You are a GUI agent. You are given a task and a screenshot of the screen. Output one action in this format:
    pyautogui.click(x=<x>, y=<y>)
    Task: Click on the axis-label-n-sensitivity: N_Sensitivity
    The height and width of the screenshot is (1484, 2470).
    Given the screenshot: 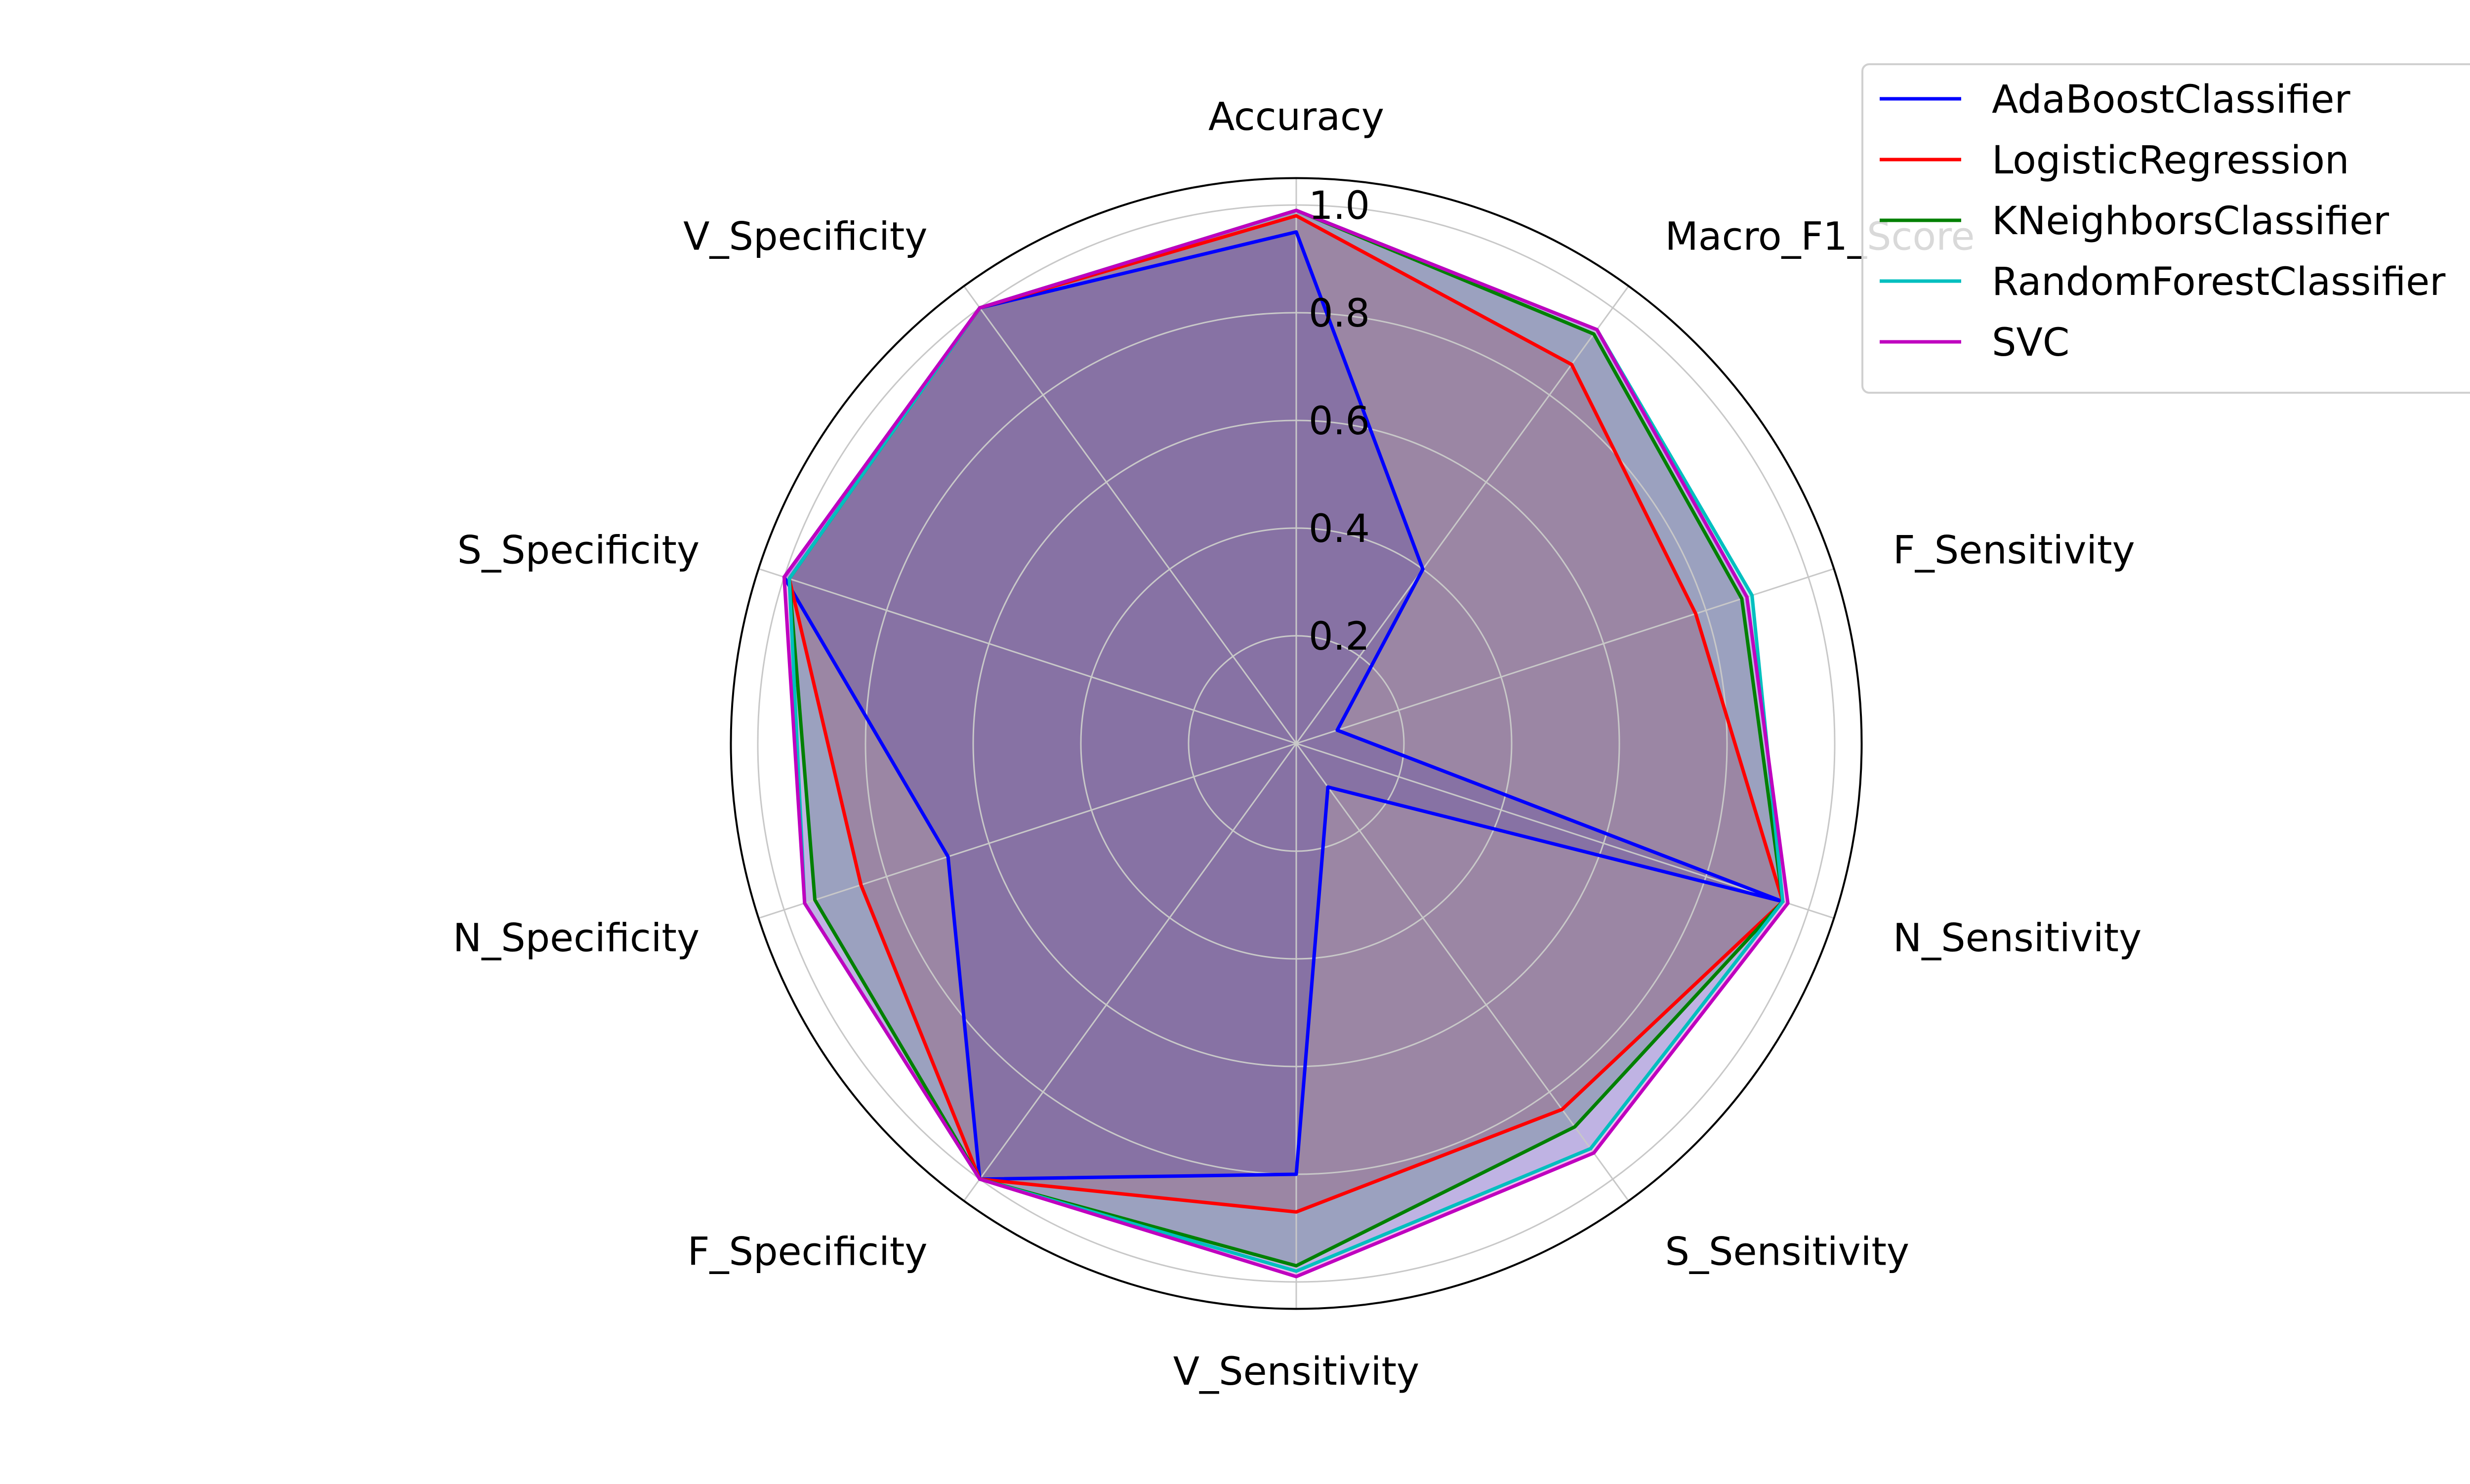 What is the action you would take?
    pyautogui.click(x=2017, y=938)
    